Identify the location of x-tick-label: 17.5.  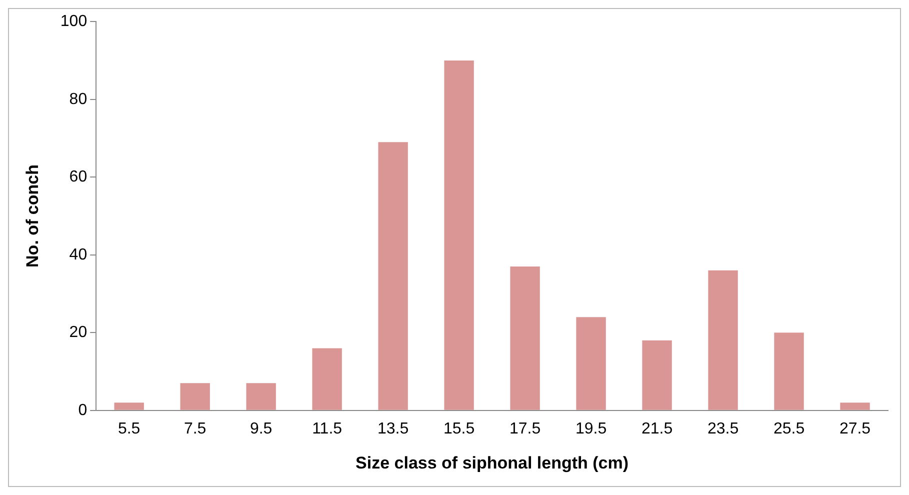
(525, 429).